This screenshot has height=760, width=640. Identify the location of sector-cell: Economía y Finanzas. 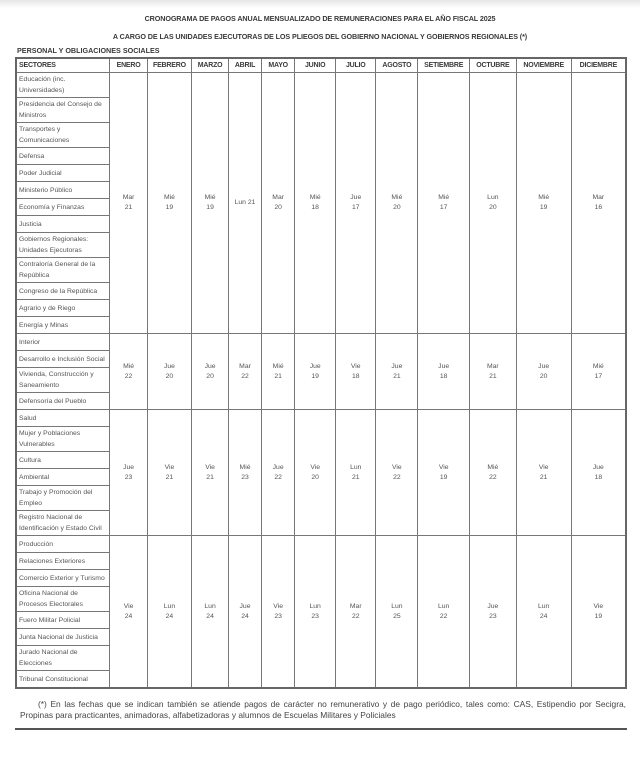
(63, 207).